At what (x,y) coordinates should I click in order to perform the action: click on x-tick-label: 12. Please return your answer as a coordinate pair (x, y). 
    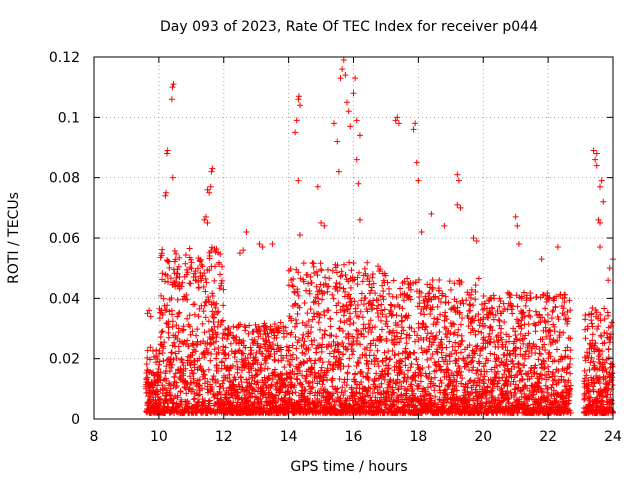
    Looking at the image, I should click on (224, 437).